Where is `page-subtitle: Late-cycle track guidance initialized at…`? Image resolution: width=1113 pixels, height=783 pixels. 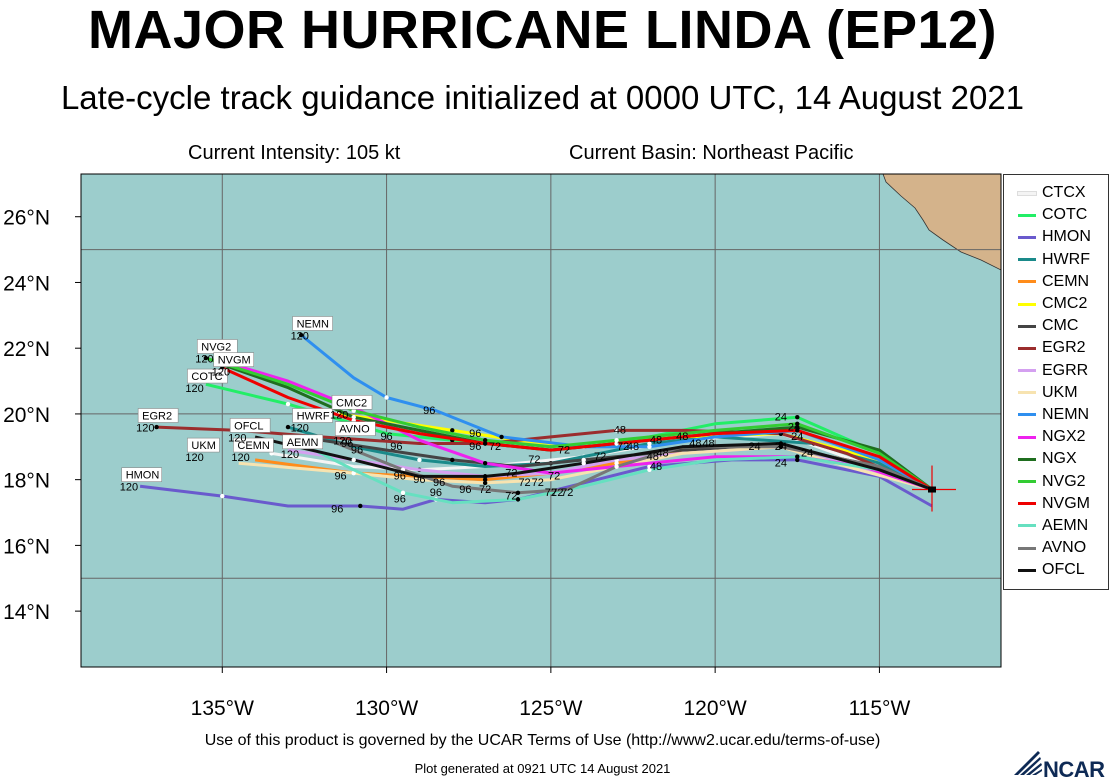 page-subtitle: Late-cycle track guidance initialized at… is located at coordinates (542, 97).